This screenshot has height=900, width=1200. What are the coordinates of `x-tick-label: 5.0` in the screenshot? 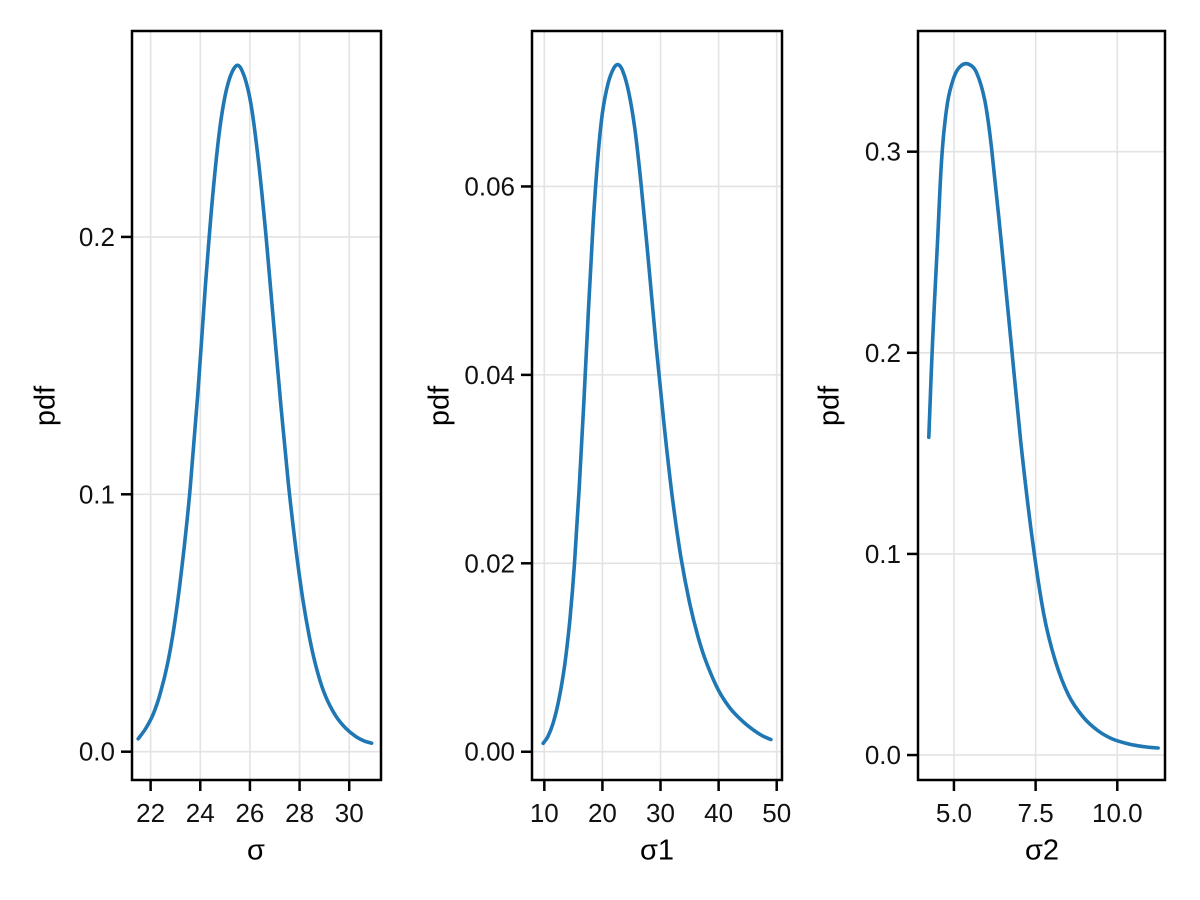 It's located at (954, 813).